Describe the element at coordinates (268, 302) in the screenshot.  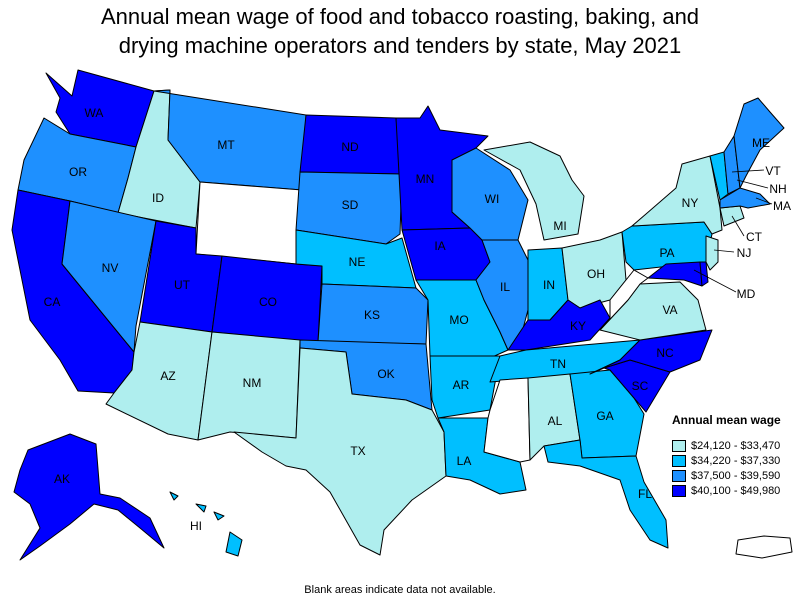
I see `state-label-co: CO` at that location.